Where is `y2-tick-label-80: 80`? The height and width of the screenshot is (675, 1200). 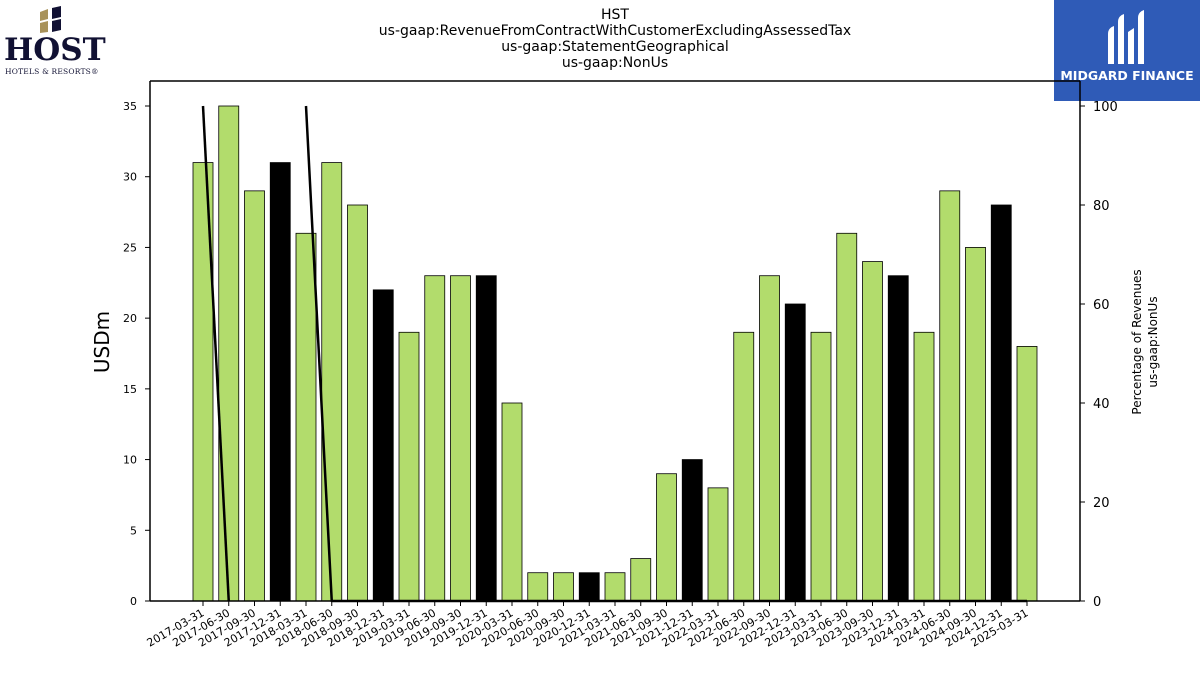
y2-tick-label-80: 80 is located at coordinates (1101, 206).